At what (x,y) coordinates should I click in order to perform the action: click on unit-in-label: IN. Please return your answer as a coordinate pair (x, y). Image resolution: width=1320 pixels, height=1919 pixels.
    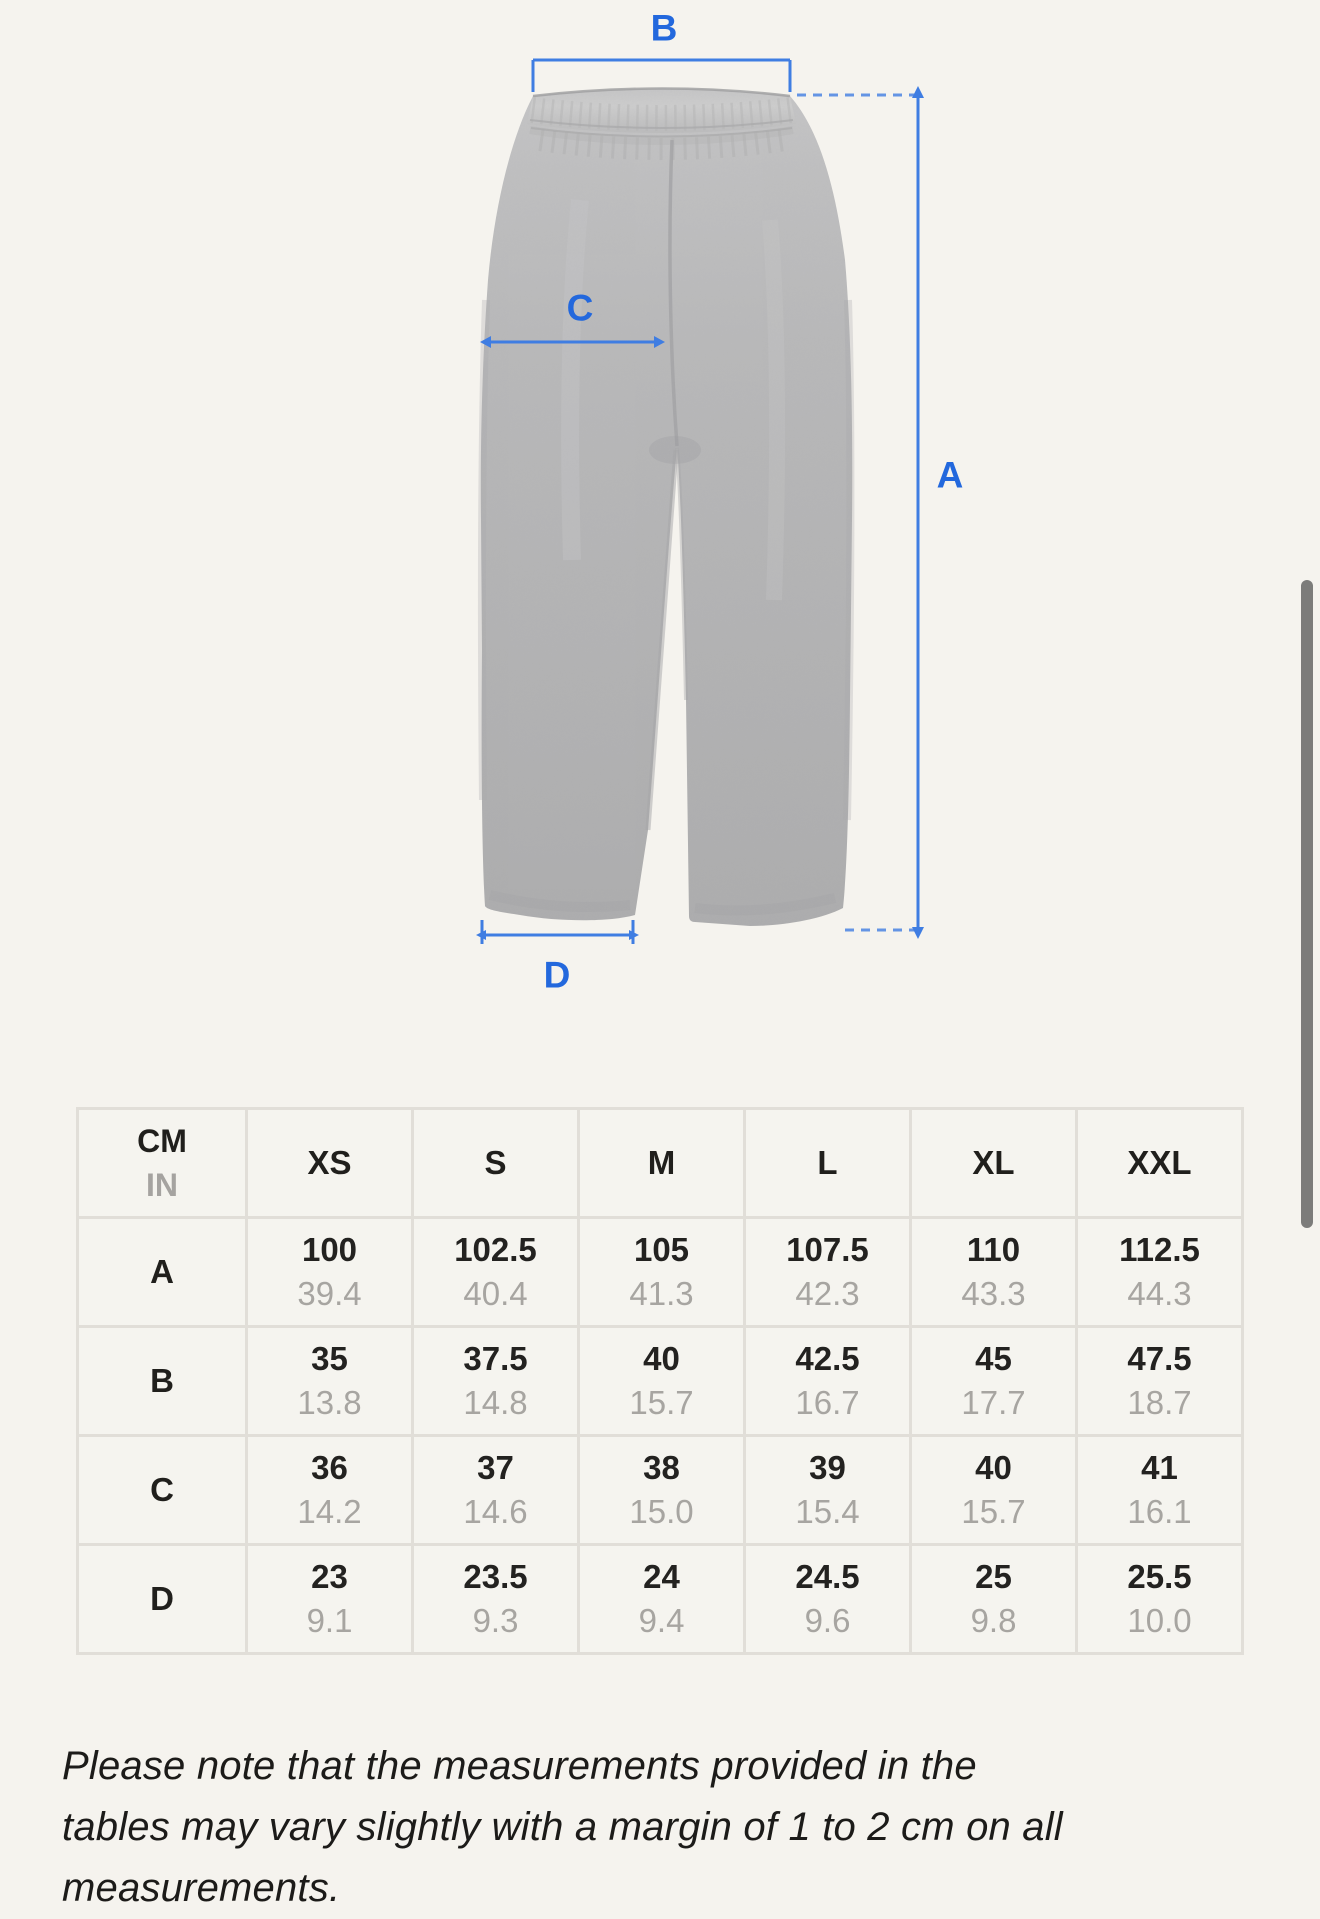
    Looking at the image, I should click on (162, 1185).